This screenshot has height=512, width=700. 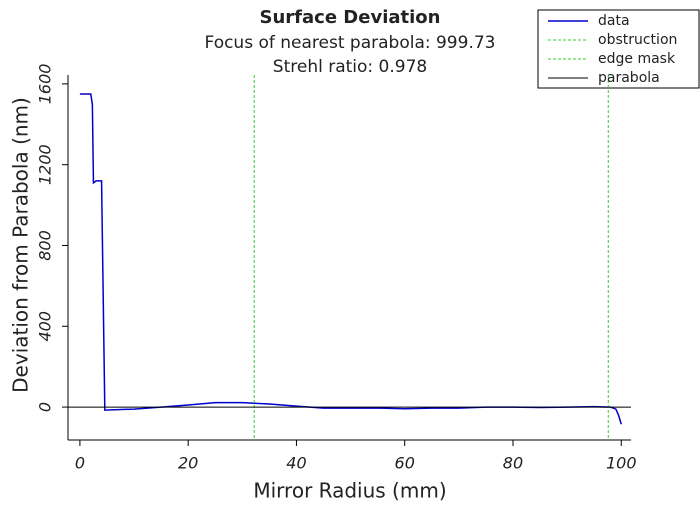 What do you see at coordinates (45, 245) in the screenshot?
I see `y-tick-label: 800` at bounding box center [45, 245].